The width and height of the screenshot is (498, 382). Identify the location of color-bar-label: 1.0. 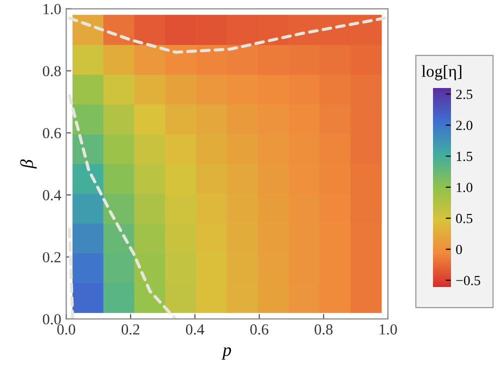
(464, 187).